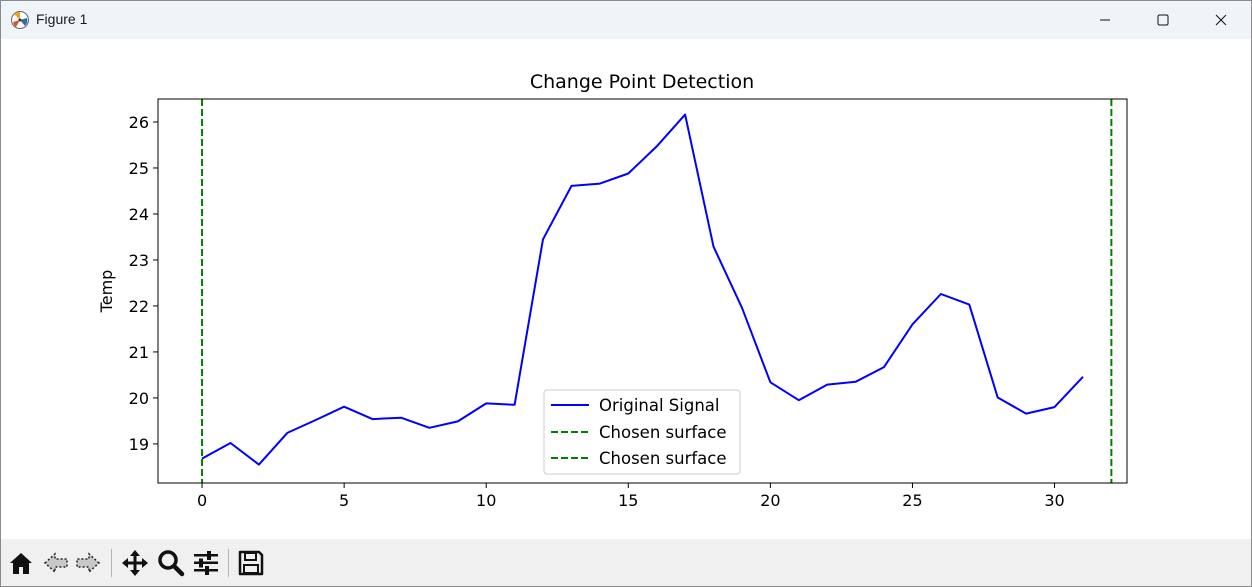 Image resolution: width=1252 pixels, height=587 pixels. What do you see at coordinates (139, 352) in the screenshot?
I see `y-tick-label: 21` at bounding box center [139, 352].